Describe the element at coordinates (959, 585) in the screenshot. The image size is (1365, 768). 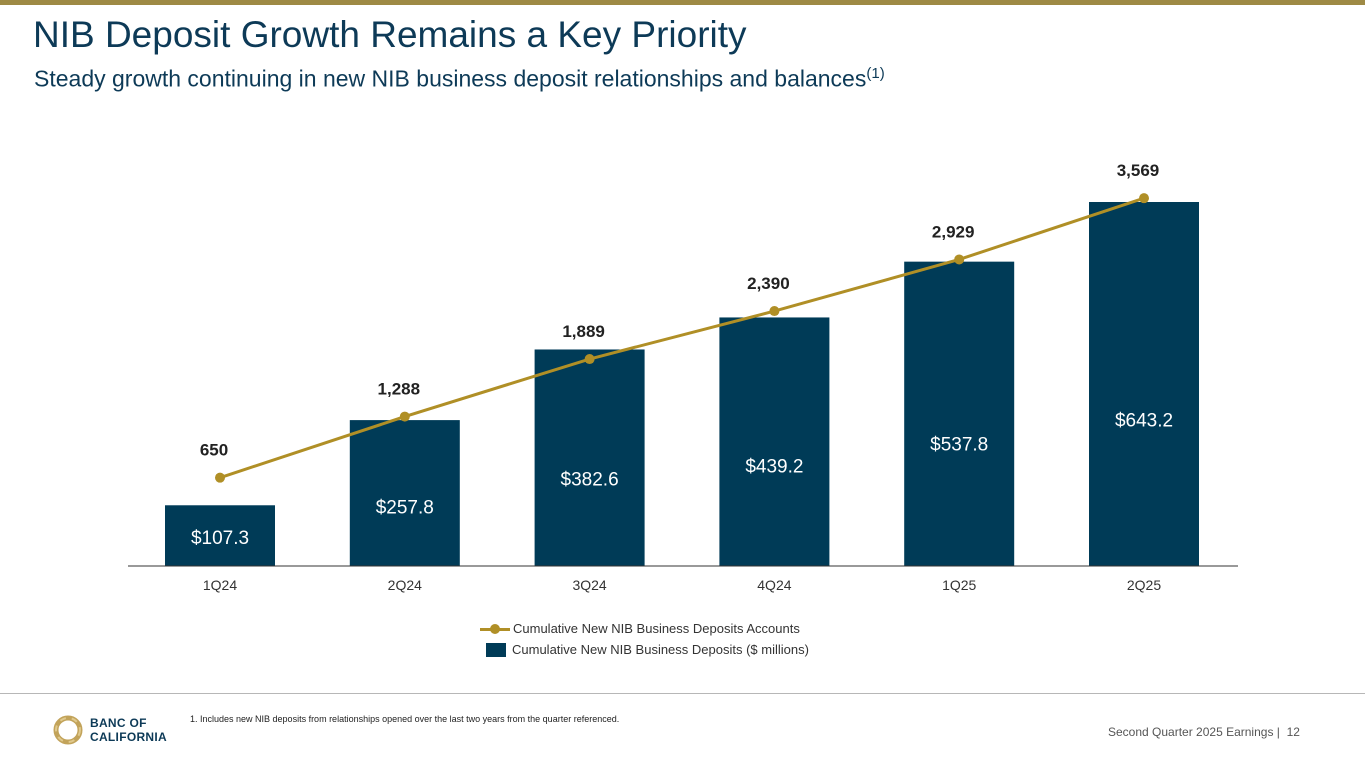
I see `x-tick-label: 1Q25` at that location.